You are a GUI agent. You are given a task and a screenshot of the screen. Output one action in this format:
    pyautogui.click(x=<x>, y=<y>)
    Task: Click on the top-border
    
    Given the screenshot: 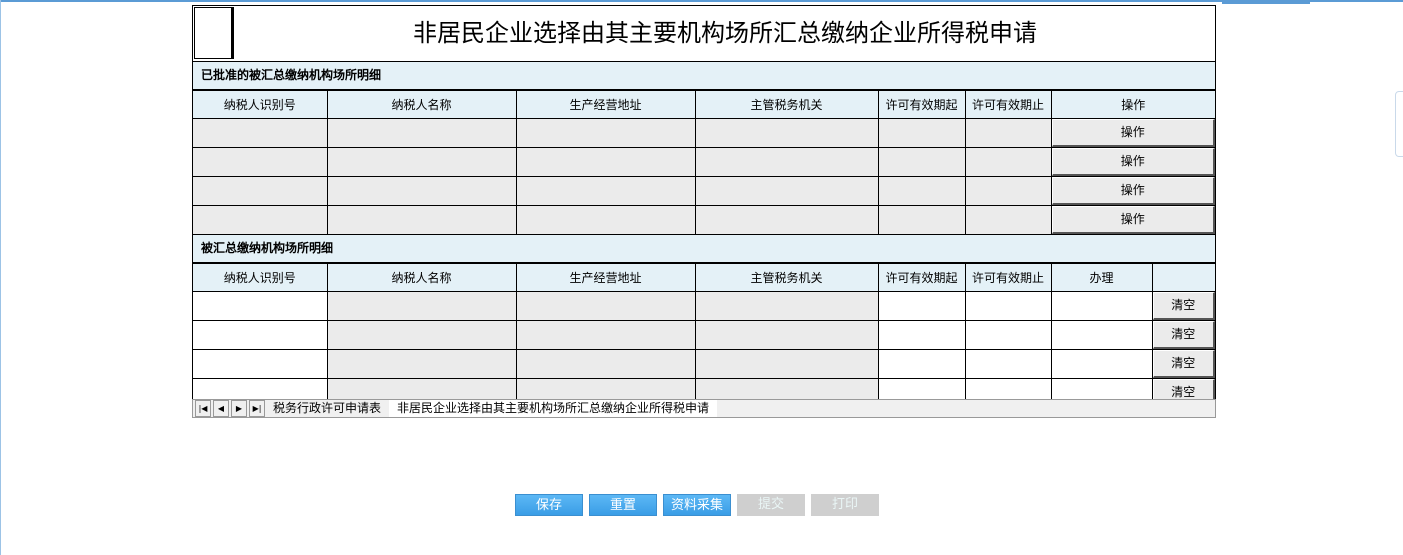 What is the action you would take?
    pyautogui.click(x=701, y=1)
    